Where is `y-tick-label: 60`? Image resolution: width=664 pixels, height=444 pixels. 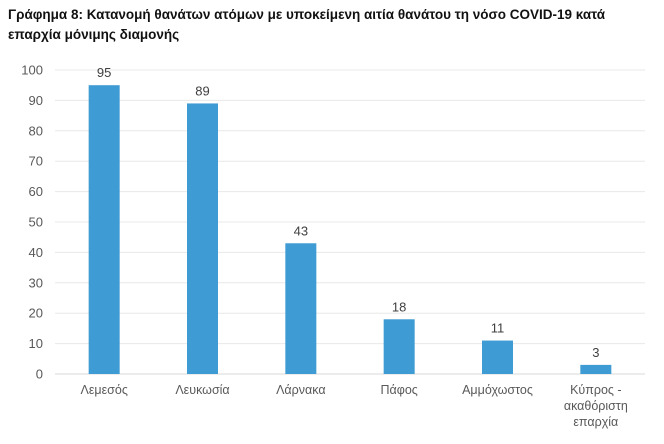 y-tick-label: 60 is located at coordinates (36, 191).